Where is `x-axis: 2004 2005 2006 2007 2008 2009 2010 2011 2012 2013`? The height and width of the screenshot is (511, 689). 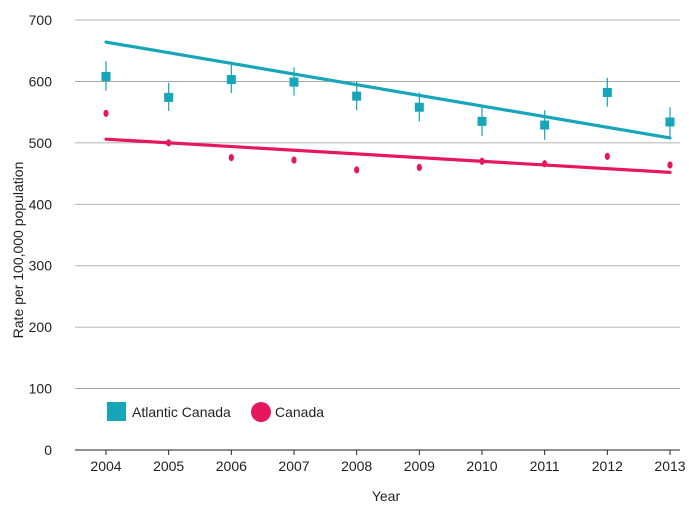
x-axis: 2004 2005 2006 2007 2008 2009 2010 2011 2012 2013 is located at coordinates (388, 462).